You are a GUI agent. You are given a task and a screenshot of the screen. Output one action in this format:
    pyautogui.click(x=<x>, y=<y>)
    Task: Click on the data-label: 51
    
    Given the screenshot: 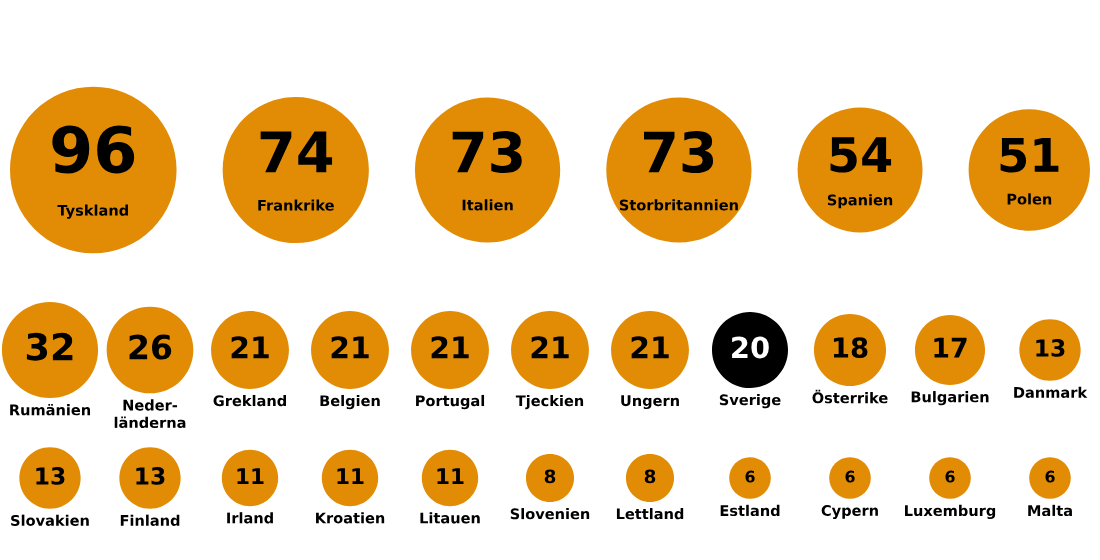 What is the action you would take?
    pyautogui.click(x=1029, y=155)
    